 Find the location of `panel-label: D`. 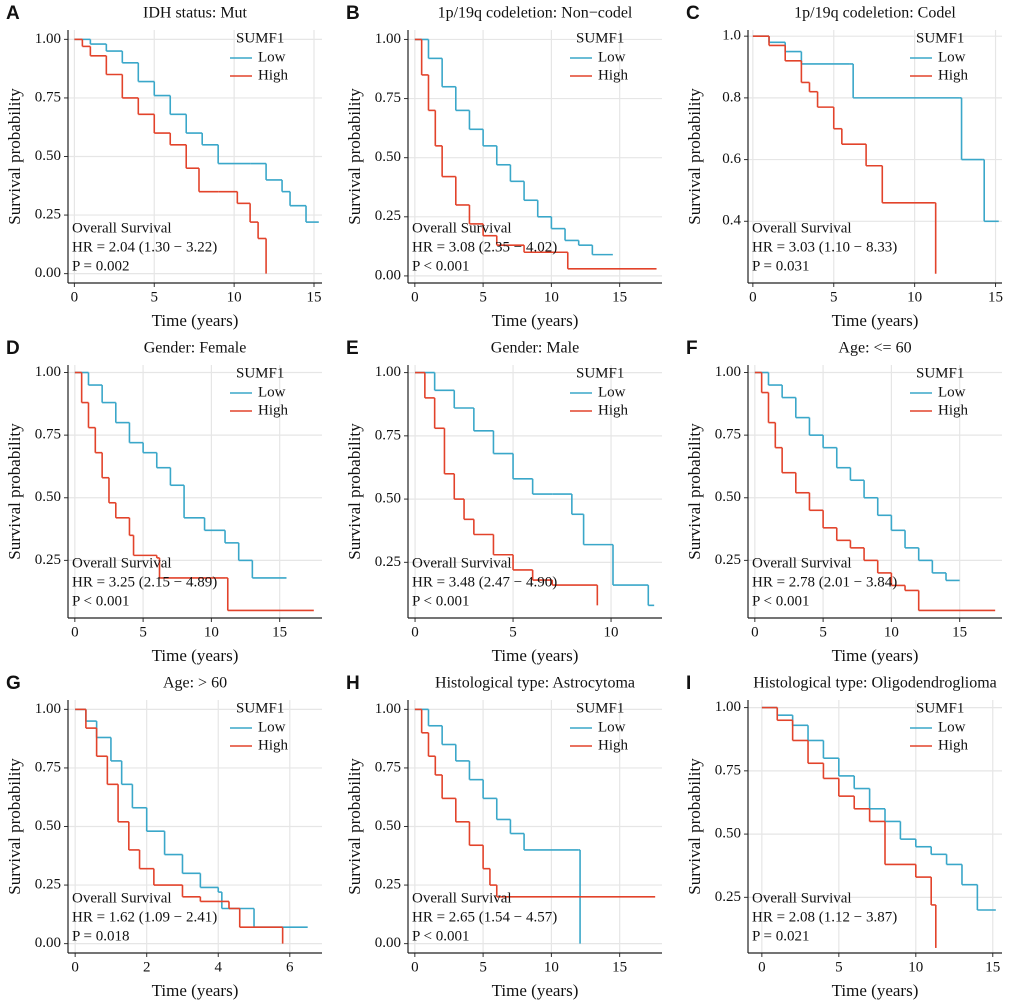

panel-label: D is located at coordinates (13, 348).